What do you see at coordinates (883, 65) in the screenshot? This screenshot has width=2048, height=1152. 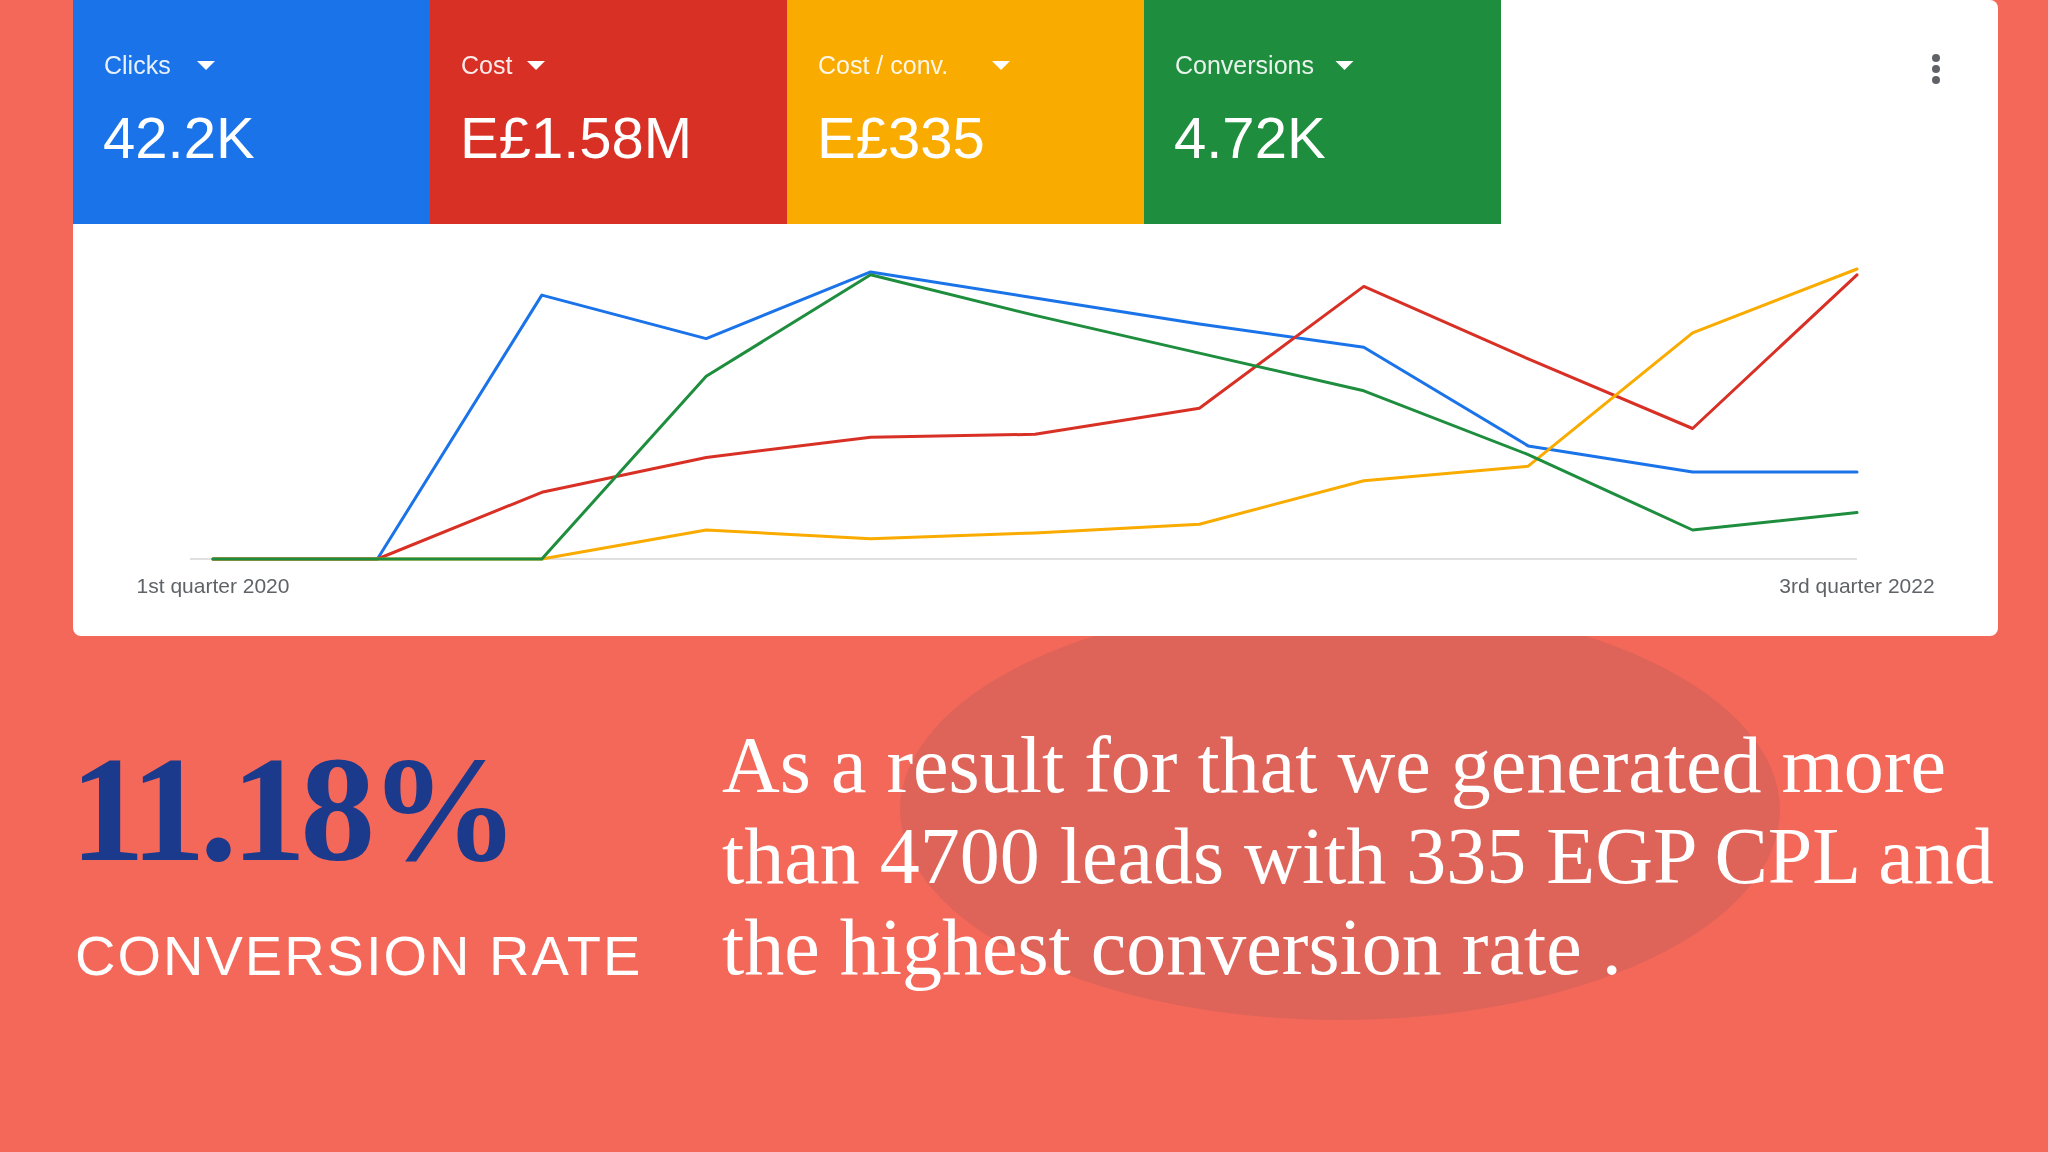 I see `text: Cost / conv.` at bounding box center [883, 65].